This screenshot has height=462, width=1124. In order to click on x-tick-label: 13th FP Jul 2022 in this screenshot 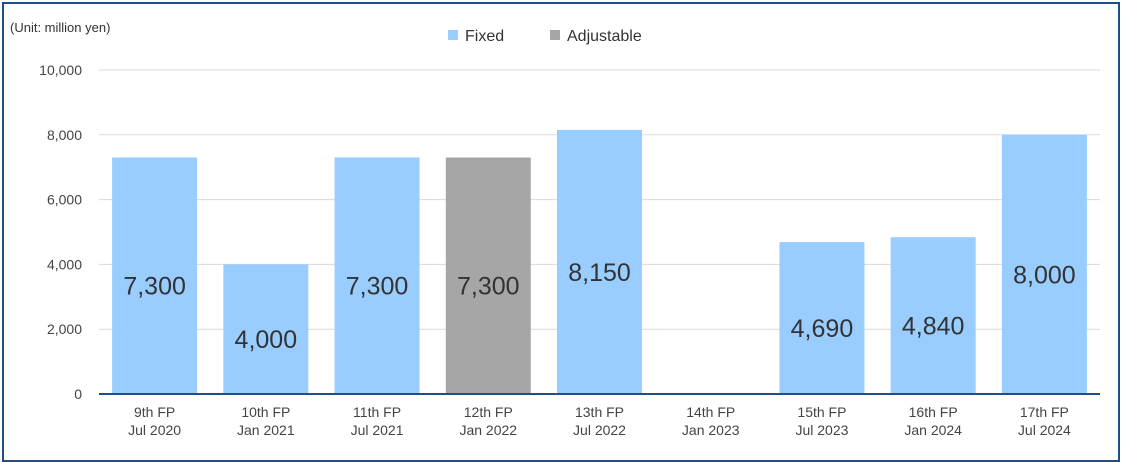, I will do `click(599, 421)`.